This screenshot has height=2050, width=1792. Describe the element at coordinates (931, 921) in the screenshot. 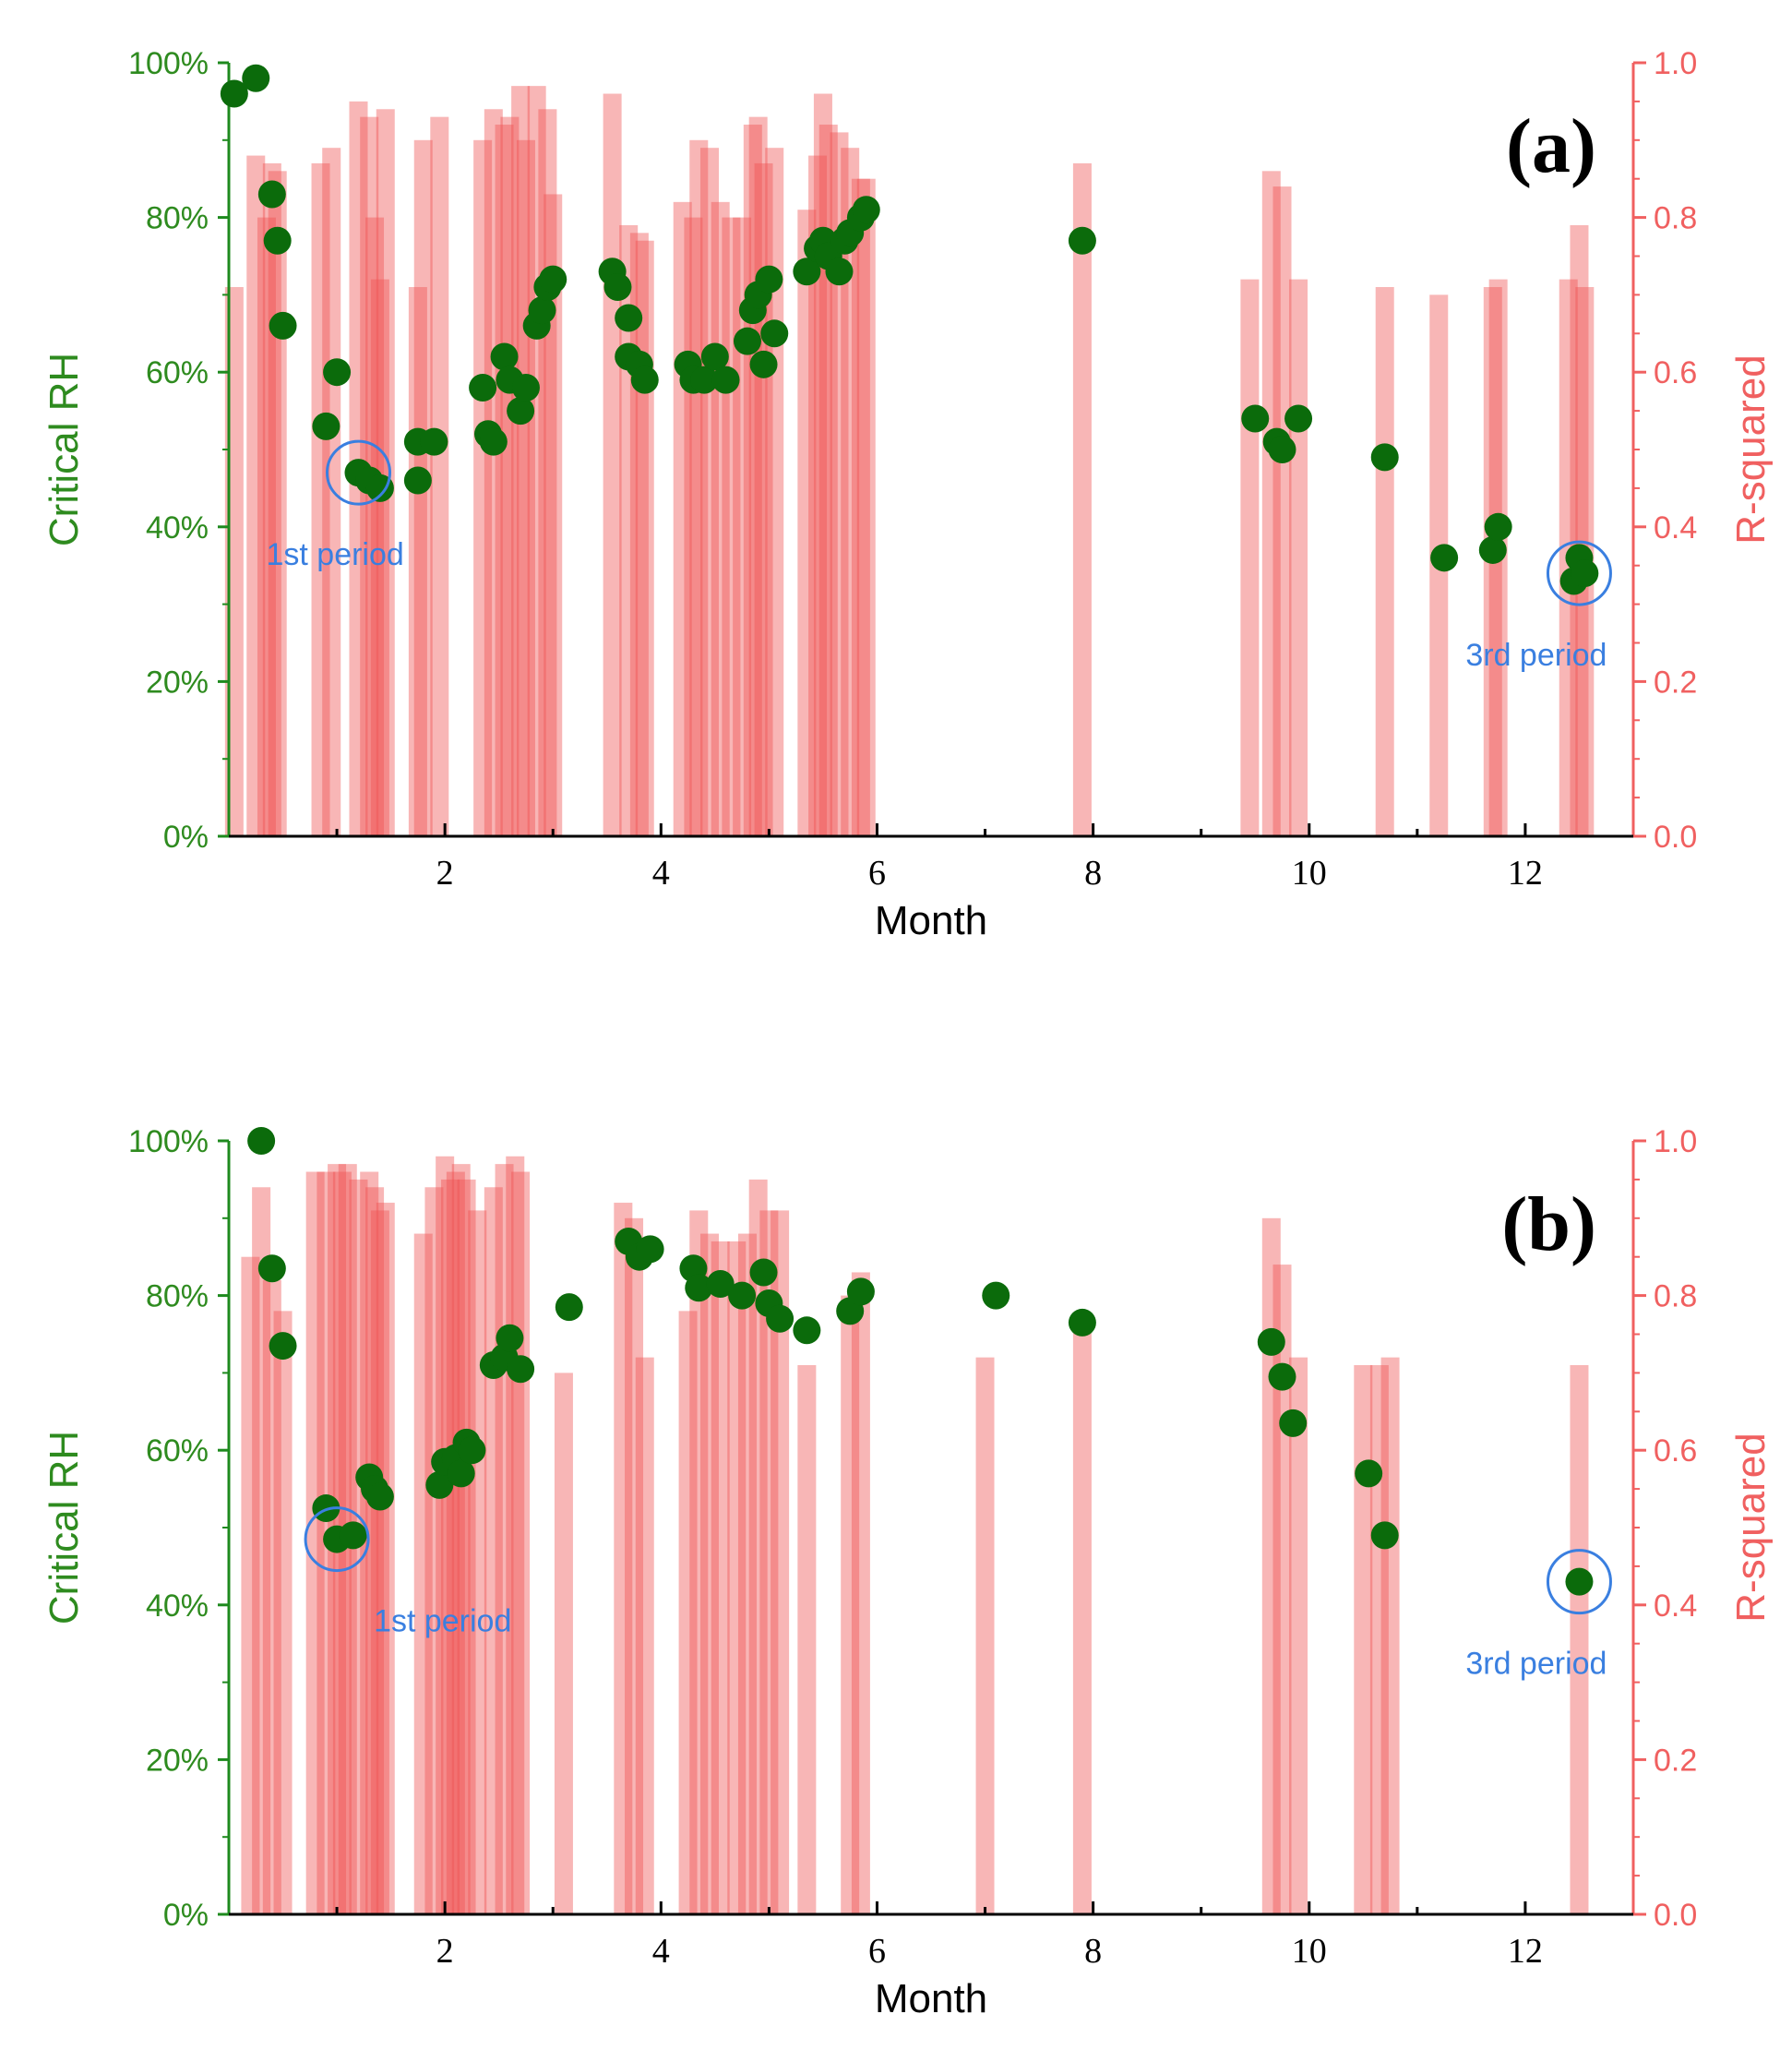

I see `x-axis-title: Month` at that location.